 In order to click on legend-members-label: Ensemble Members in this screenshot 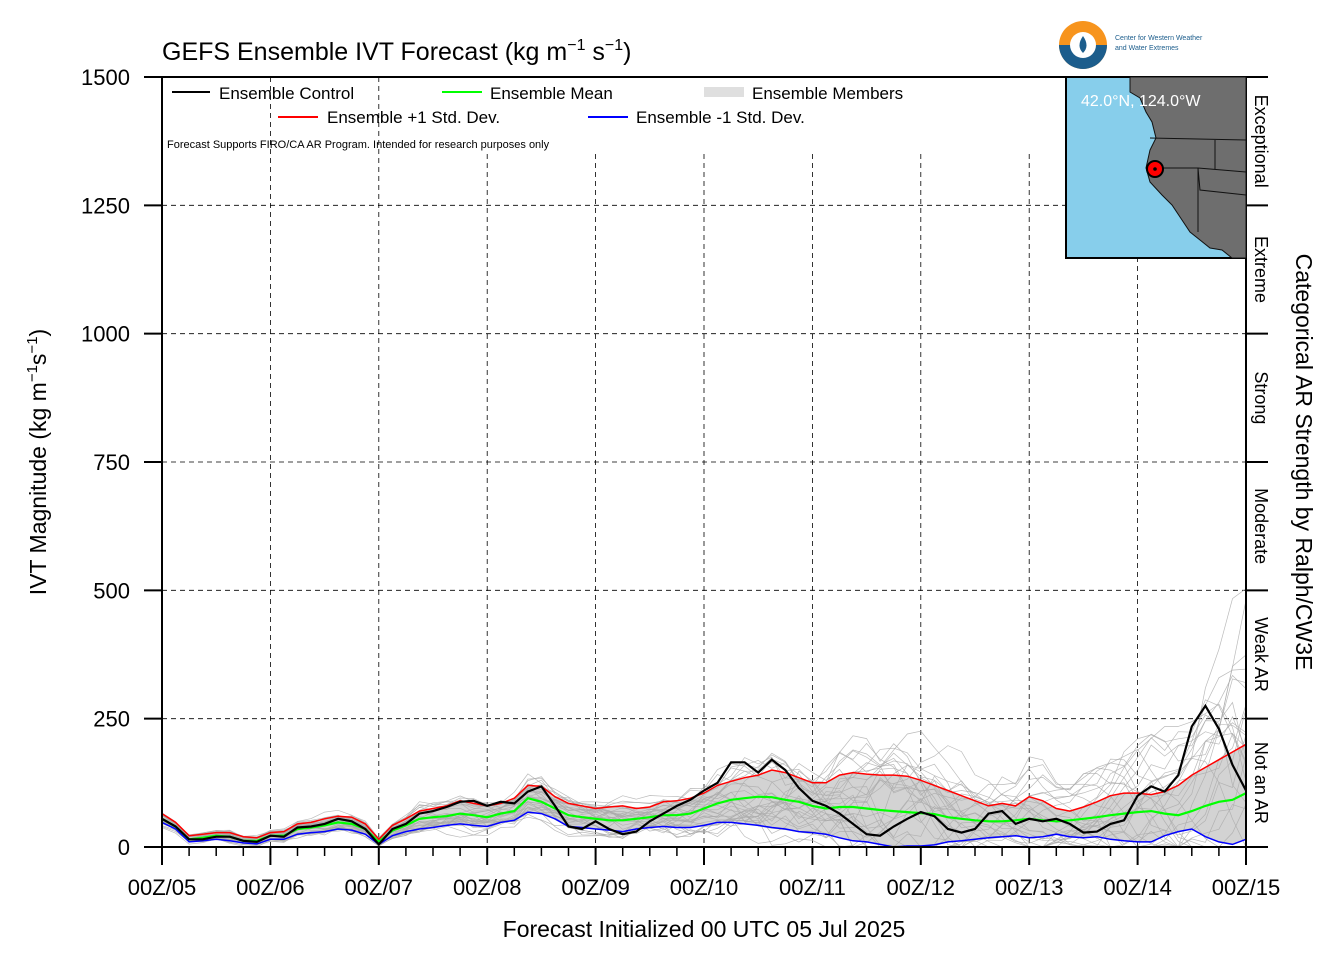, I will do `click(827, 93)`.